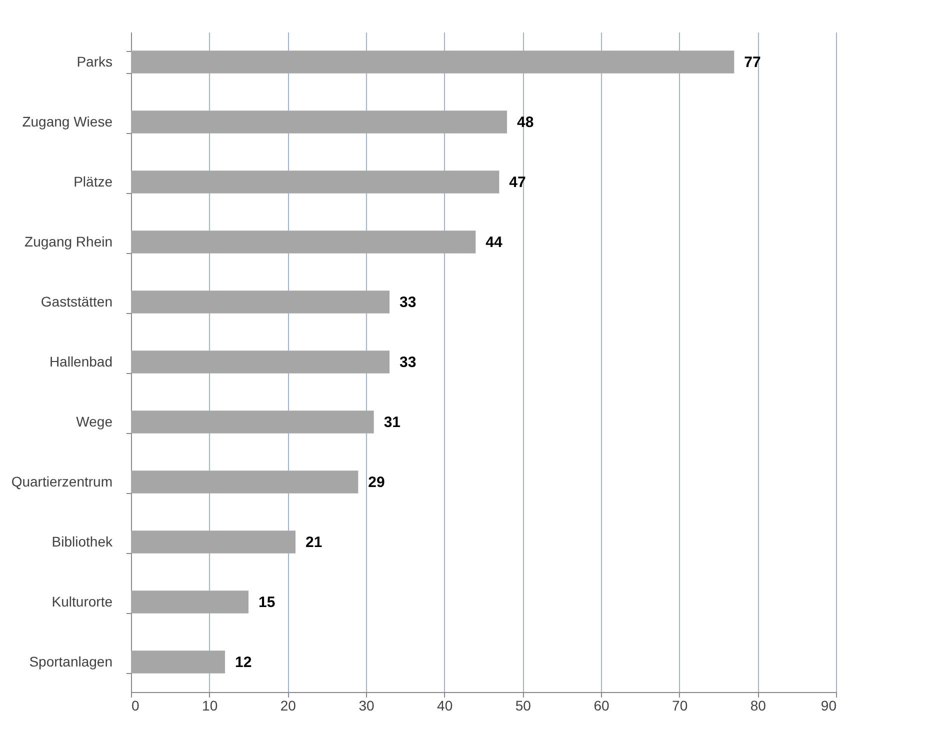  Describe the element at coordinates (61, 482) in the screenshot. I see `y-tick-label: Quartierzentrum` at that location.